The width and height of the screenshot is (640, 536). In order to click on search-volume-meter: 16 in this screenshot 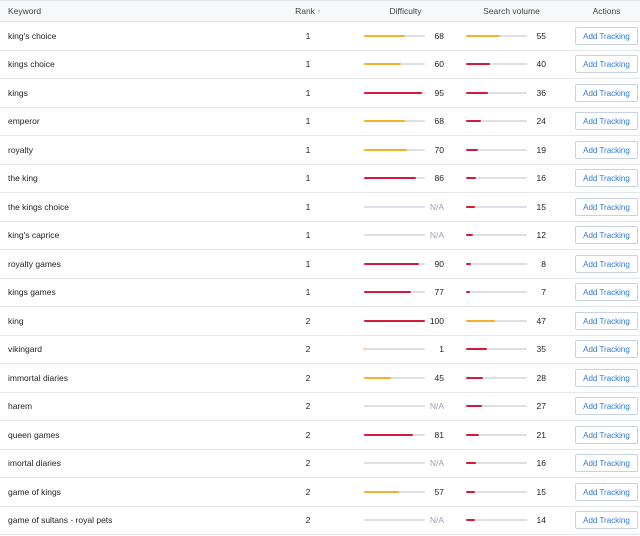, I will do `click(511, 463)`.